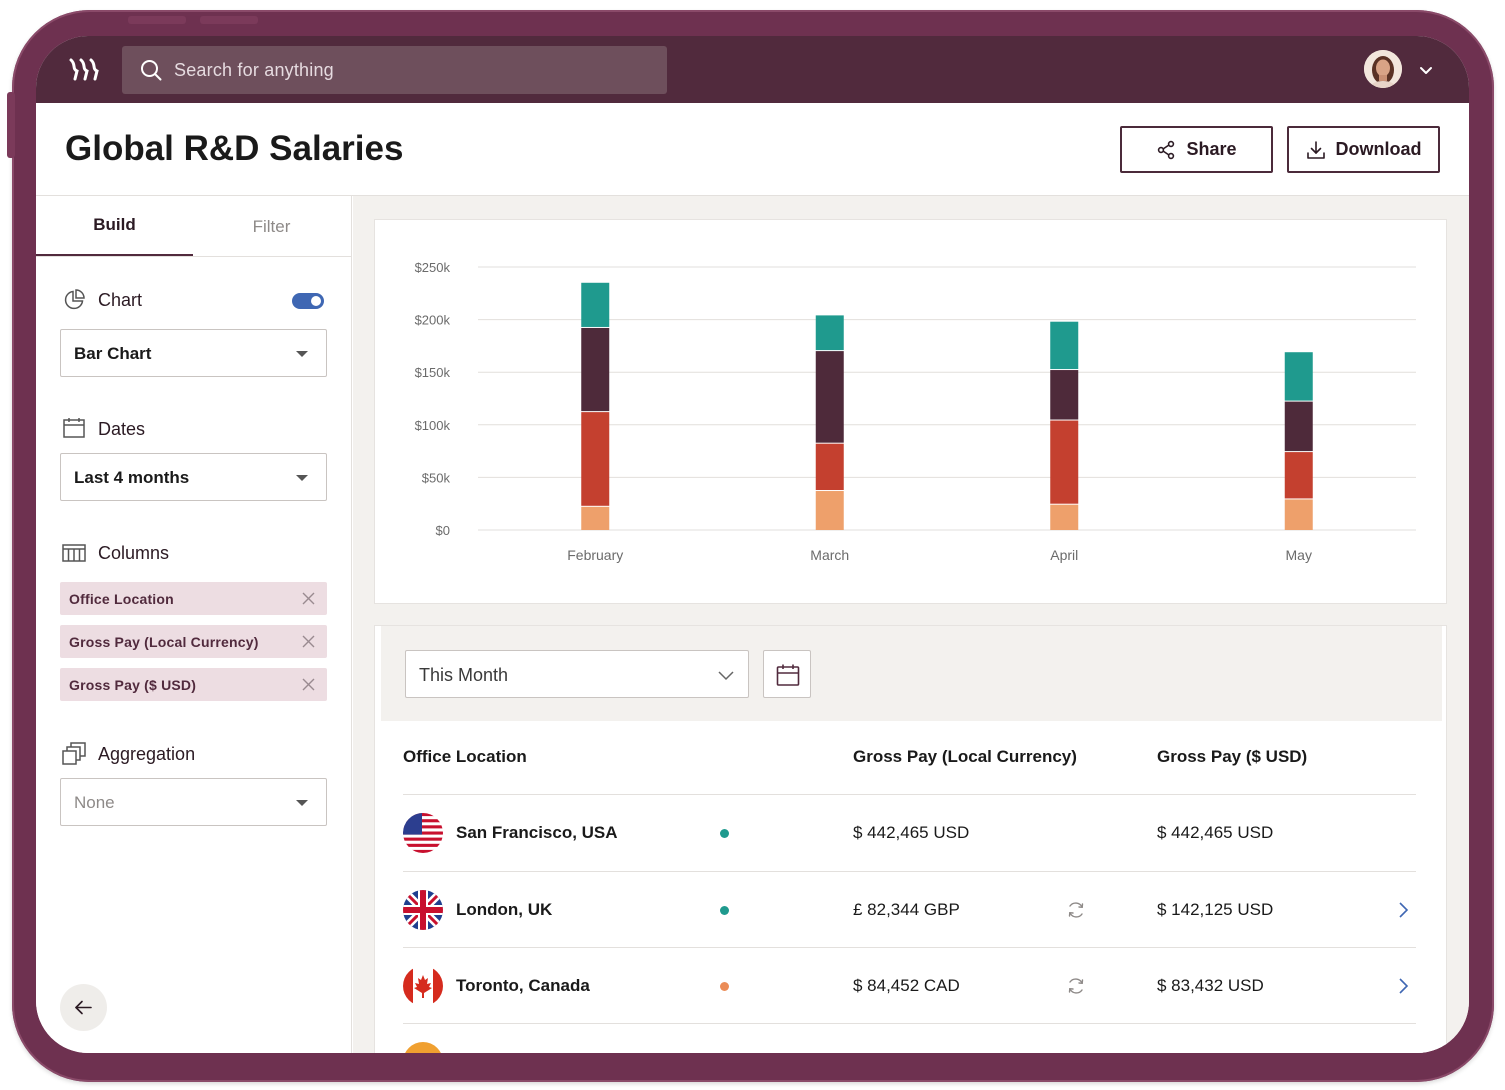 The height and width of the screenshot is (1090, 1505). Describe the element at coordinates (114, 226) in the screenshot. I see `tab-build: Build` at that location.